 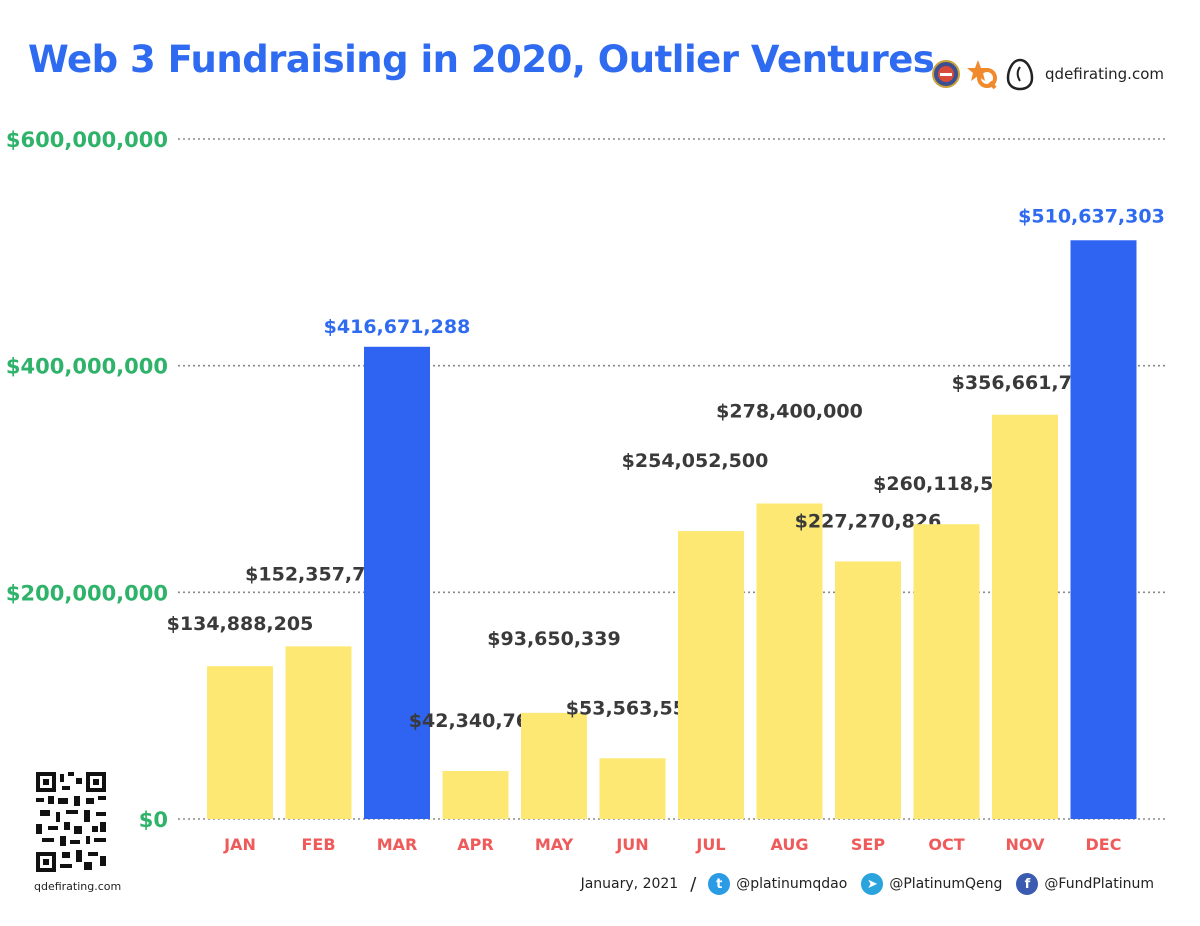 I want to click on bar-sep, so click(x=868, y=690).